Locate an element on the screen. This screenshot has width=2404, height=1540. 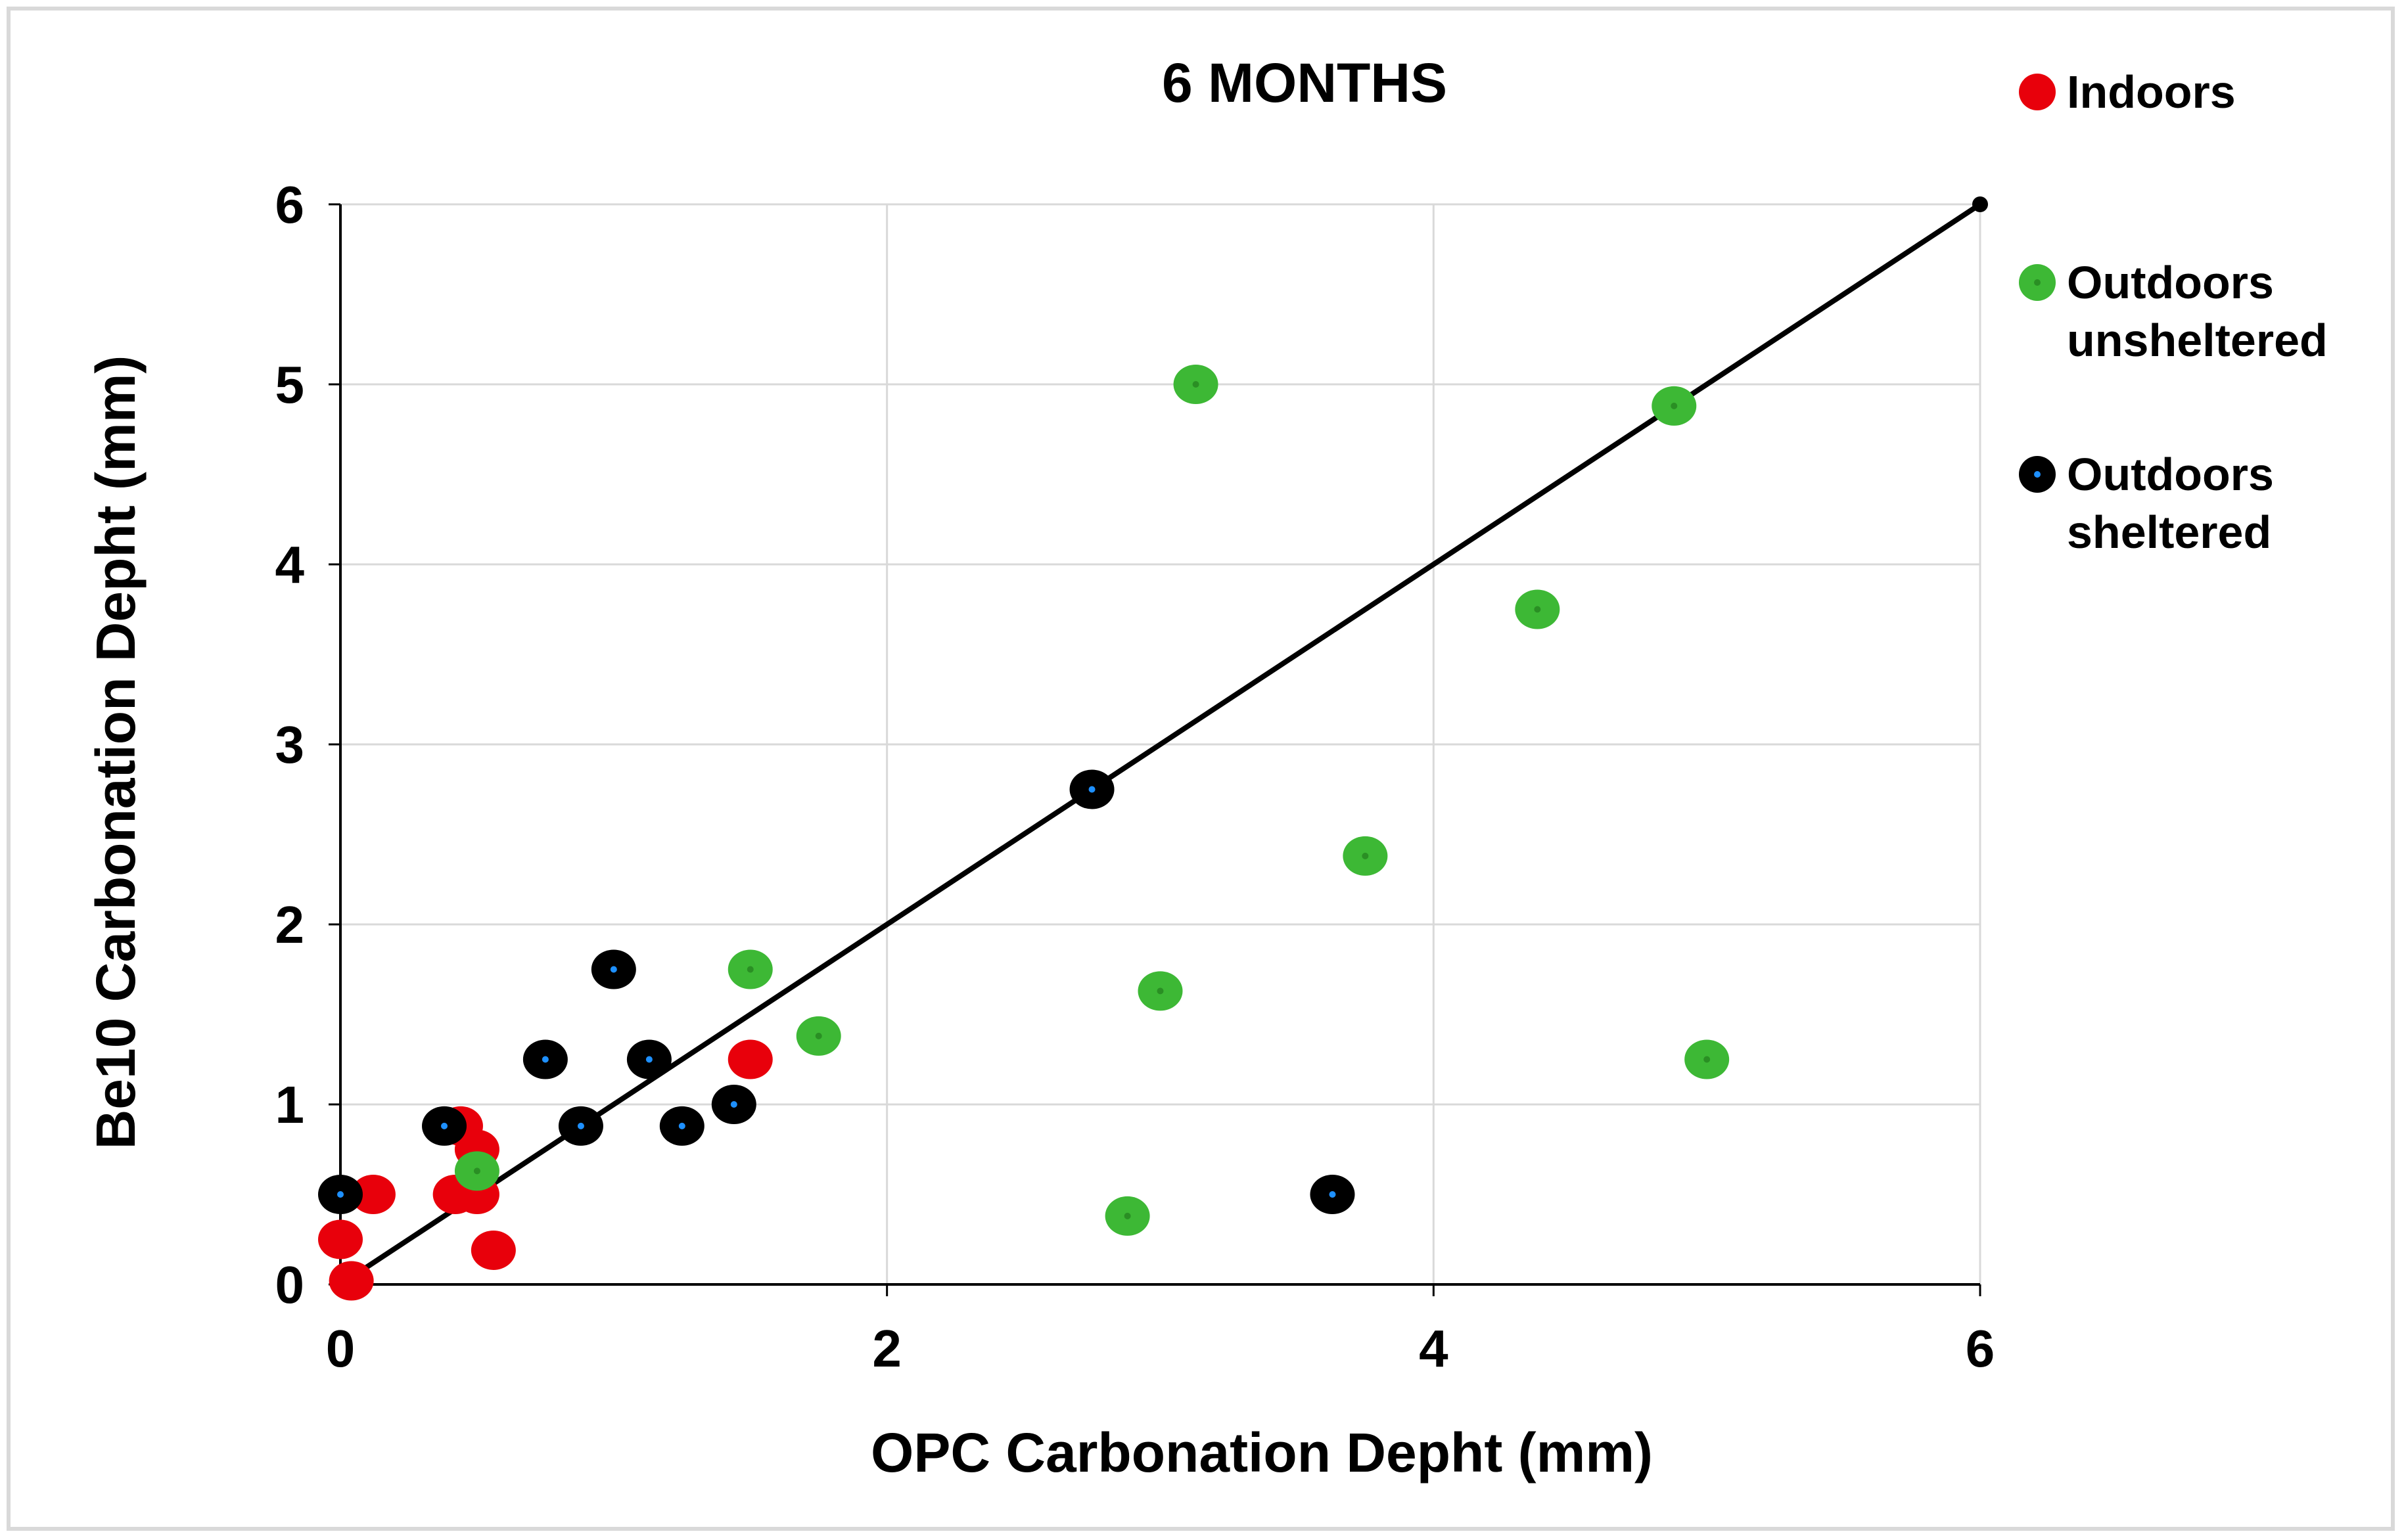
x-tick-label: 0 is located at coordinates (341, 1349).